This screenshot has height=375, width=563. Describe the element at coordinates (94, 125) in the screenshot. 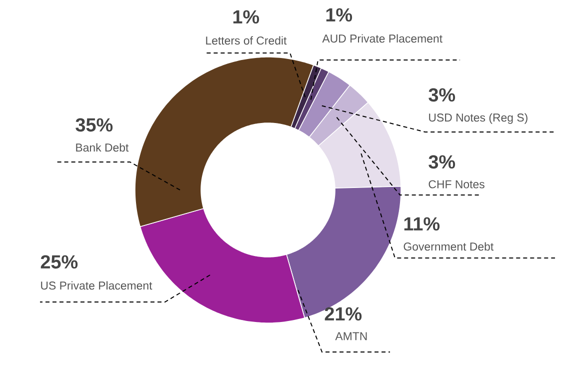

I see `data-label: 35%` at that location.